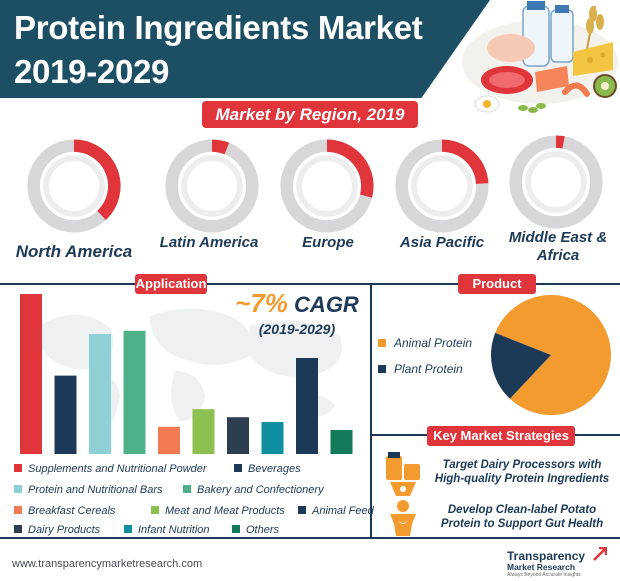 The height and width of the screenshot is (581, 620). I want to click on region-donut-north-america, so click(74, 186).